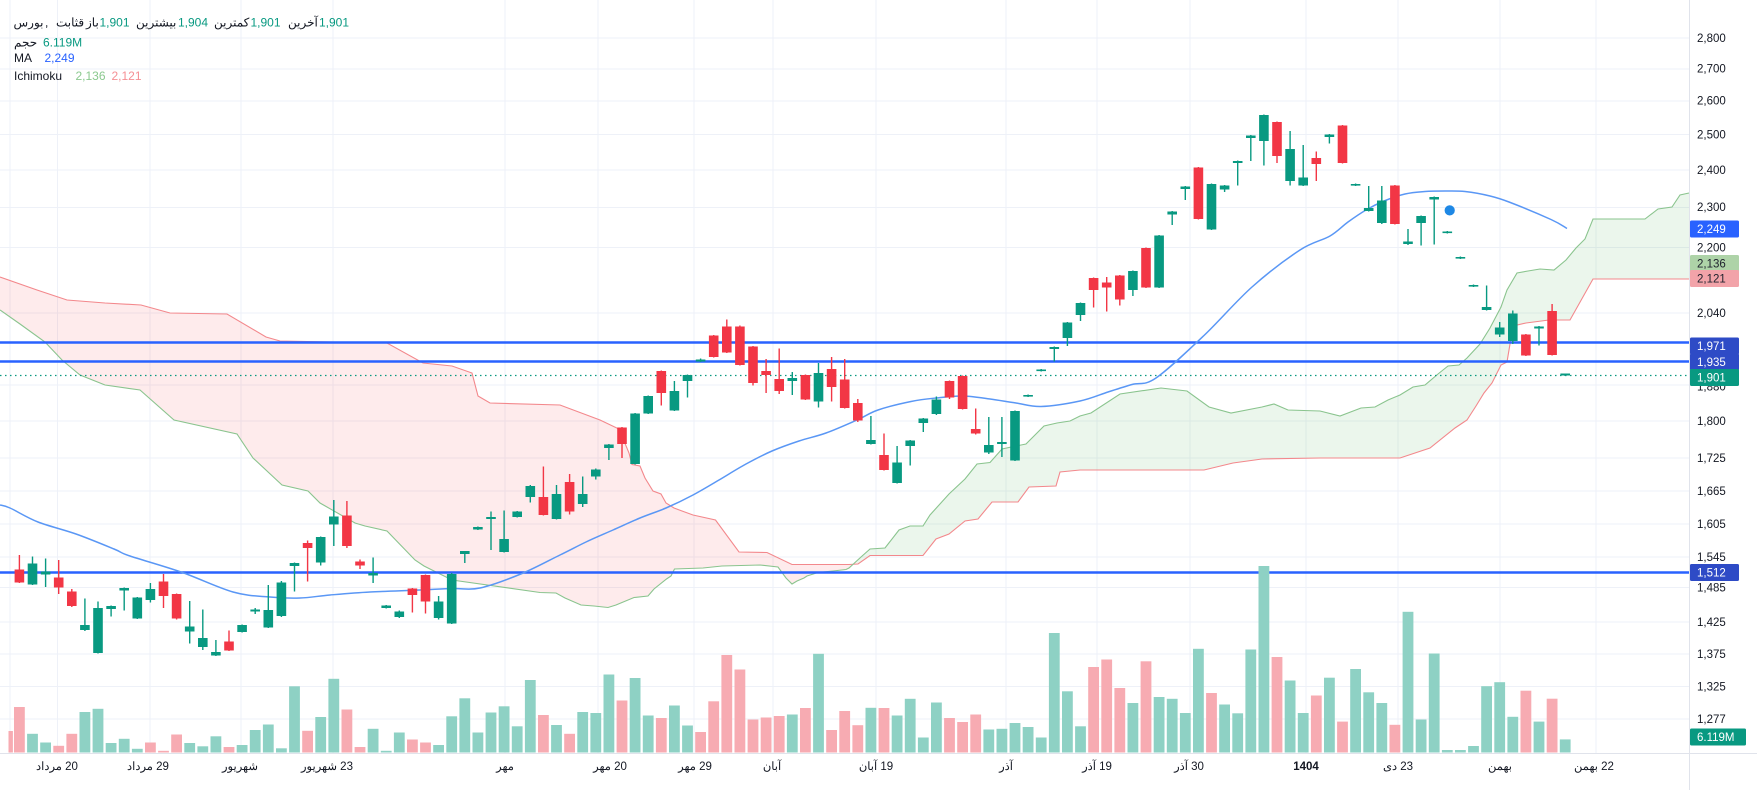  What do you see at coordinates (694, 767) in the screenshot?
I see `svg-text: مهر‎ 29` at bounding box center [694, 767].